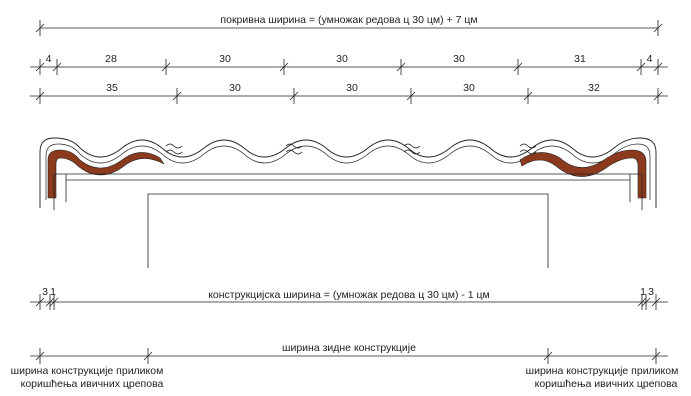  Describe the element at coordinates (469, 88) in the screenshot. I see `row2-seg-4: 30` at that location.